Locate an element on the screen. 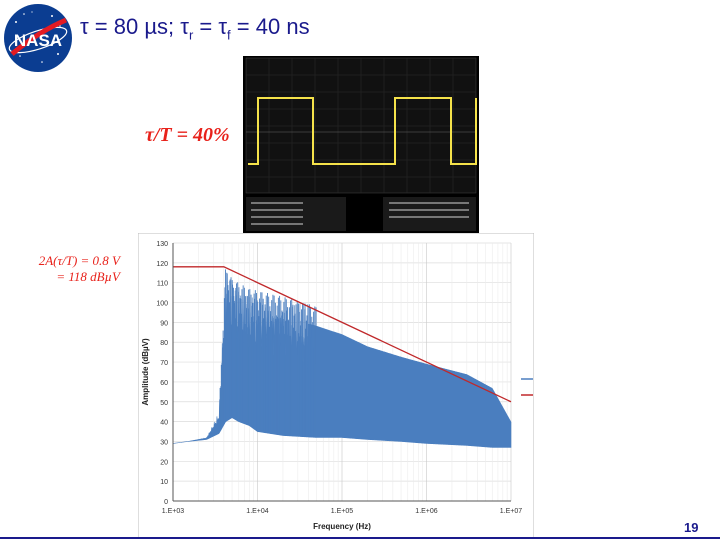 This screenshot has height=540, width=720. title-sub-r: r is located at coordinates (191, 35).